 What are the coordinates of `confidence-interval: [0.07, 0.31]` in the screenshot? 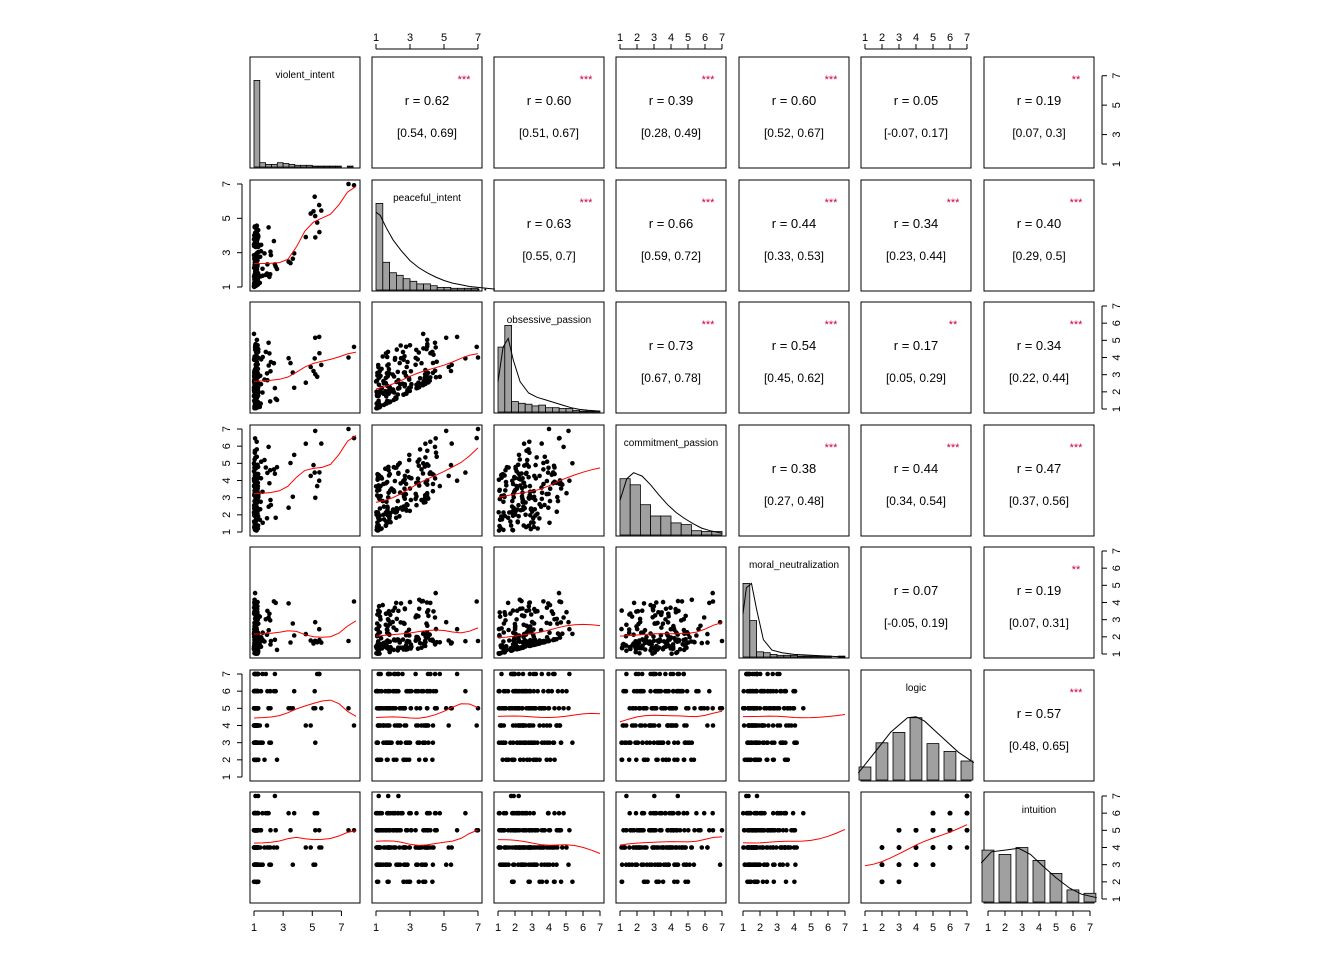 It's located at (1039, 623).